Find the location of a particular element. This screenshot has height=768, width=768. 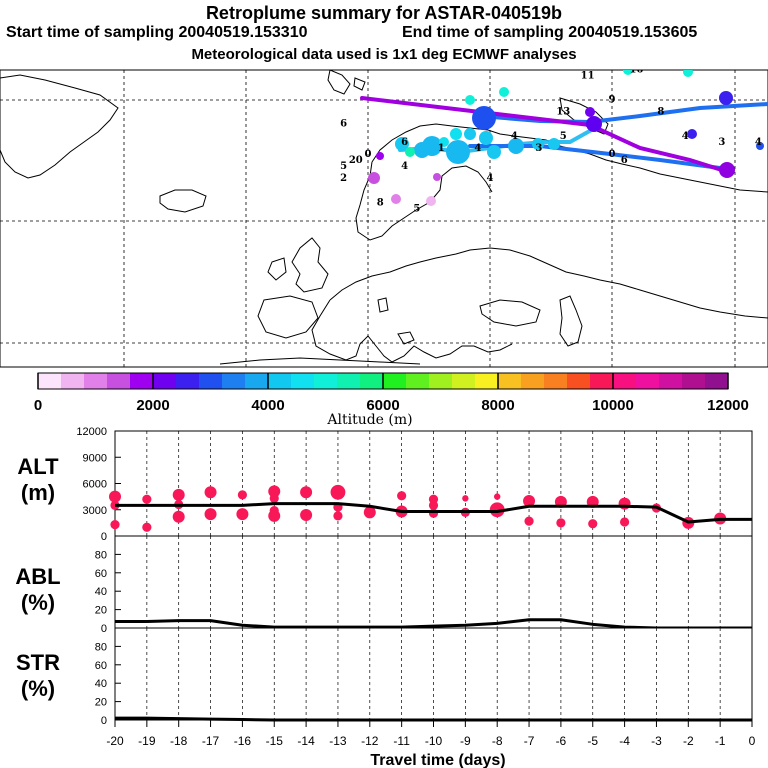

str-panel: 80 60 40 20 0 is located at coordinates (424, 677).